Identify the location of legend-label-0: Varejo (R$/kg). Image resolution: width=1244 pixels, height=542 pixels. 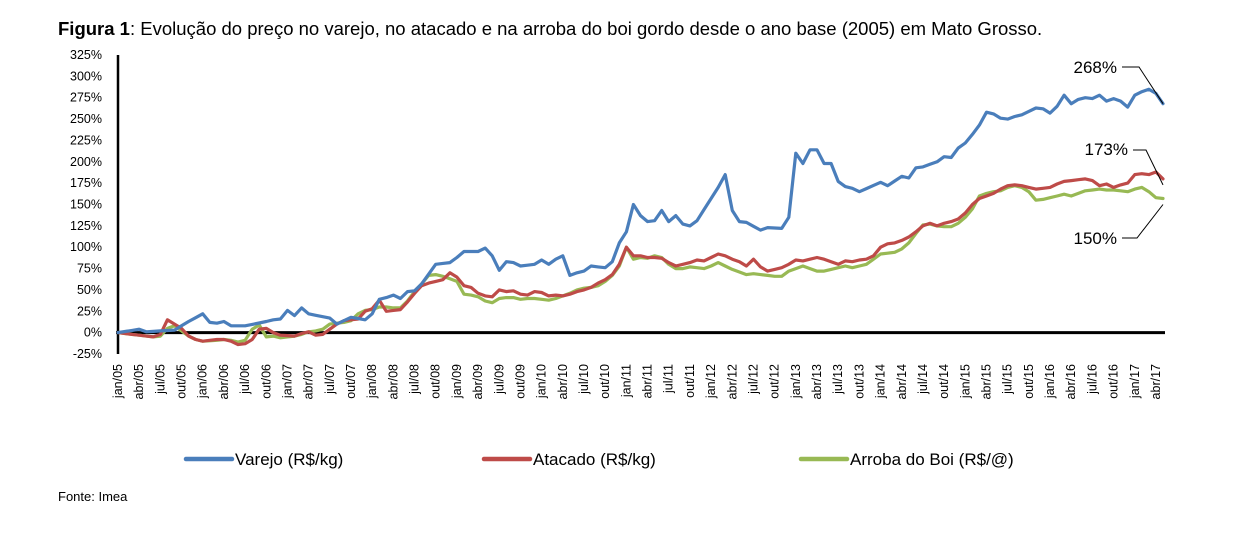
(289, 459).